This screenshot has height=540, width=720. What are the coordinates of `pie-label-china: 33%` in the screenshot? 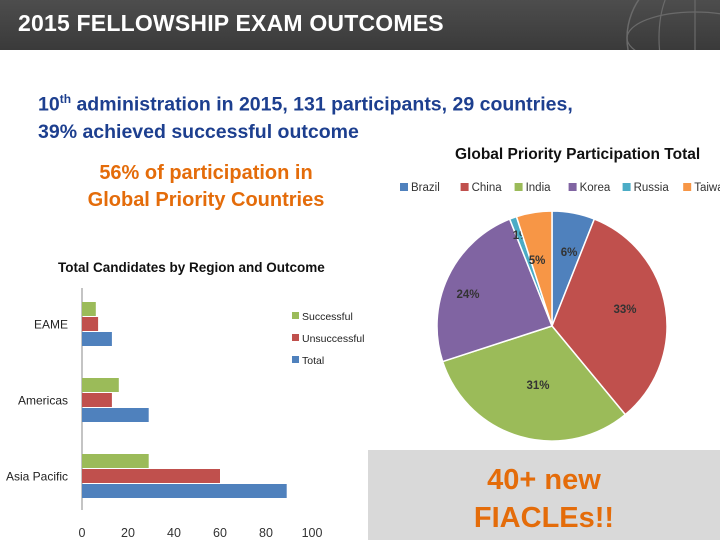 It's located at (624, 310).